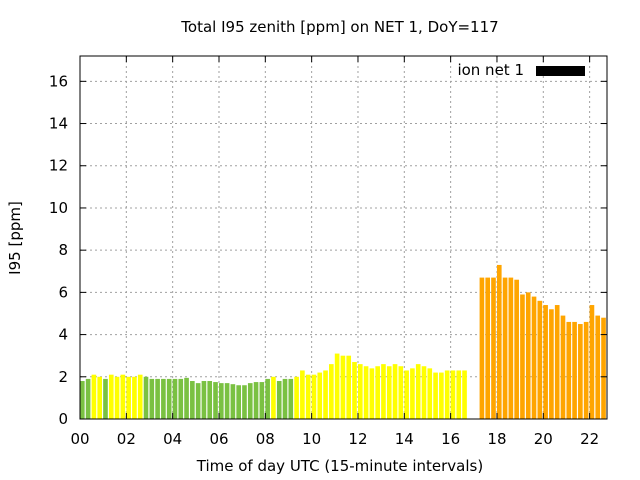 This screenshot has width=640, height=480. Describe the element at coordinates (63, 250) in the screenshot. I see `y-tick-label: 8` at that location.